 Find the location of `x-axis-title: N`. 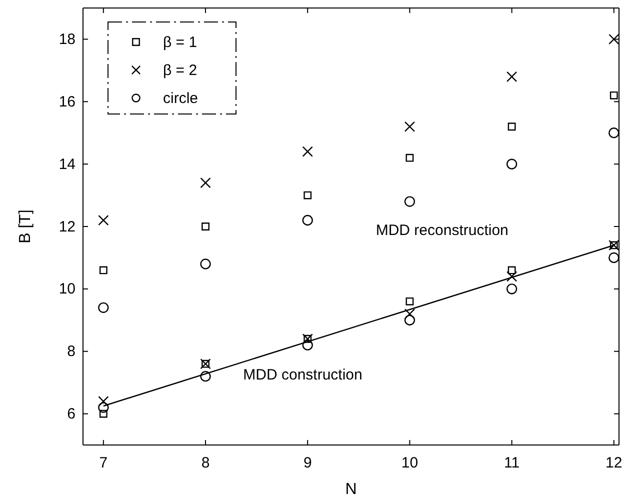

x-axis-title: N is located at coordinates (351, 489).